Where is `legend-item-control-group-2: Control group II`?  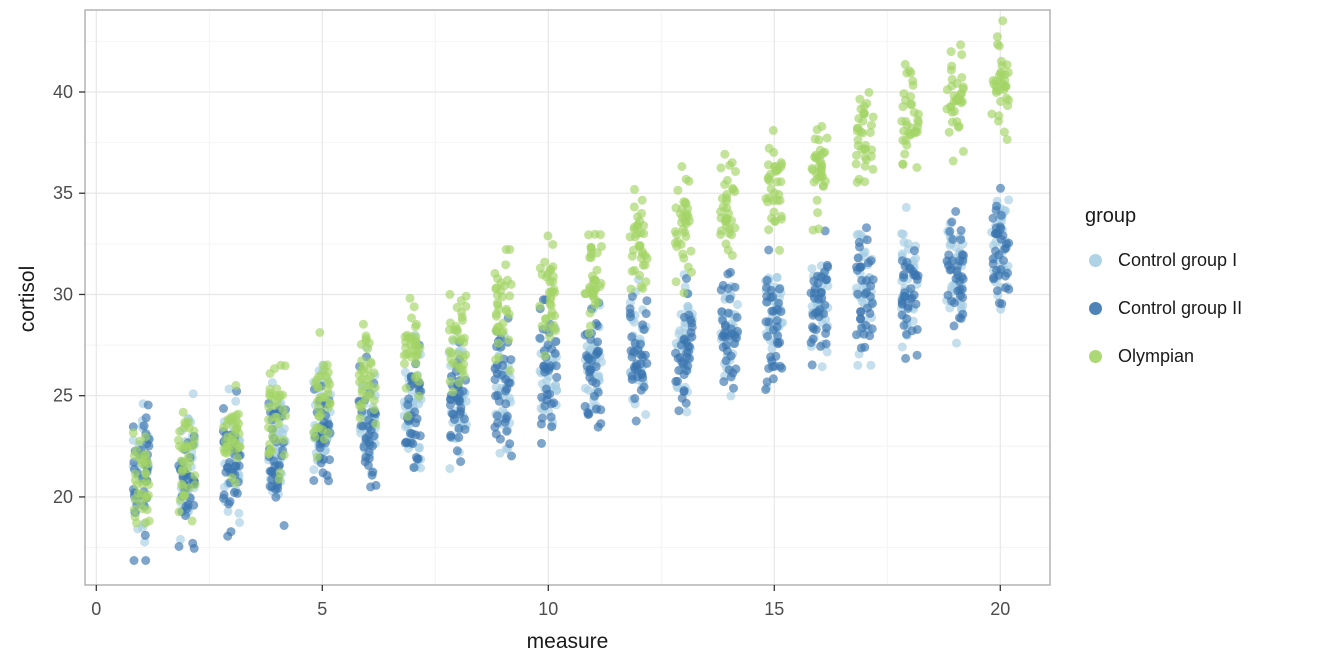
legend-item-control-group-2: Control group II is located at coordinates (1210, 308).